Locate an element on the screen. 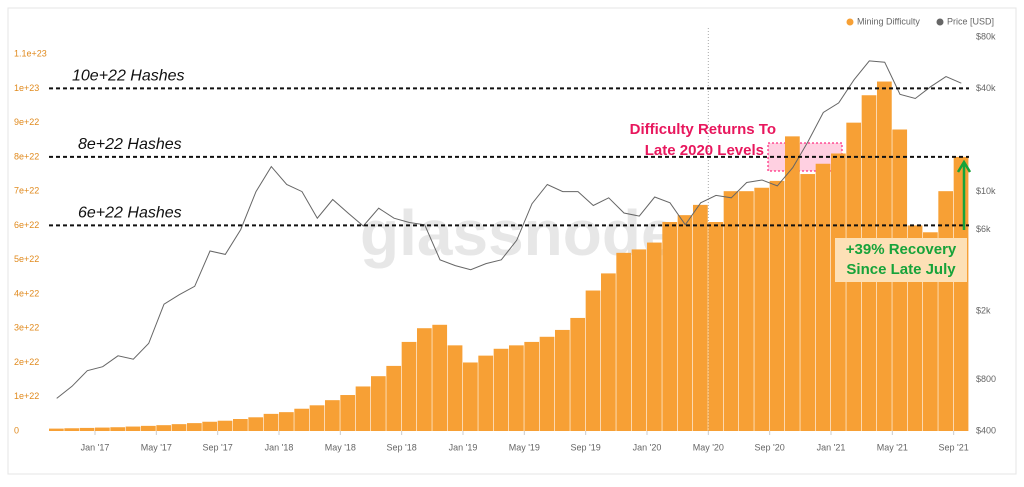 The height and width of the screenshot is (487, 1024). y2-tick-label: $400 is located at coordinates (986, 430).